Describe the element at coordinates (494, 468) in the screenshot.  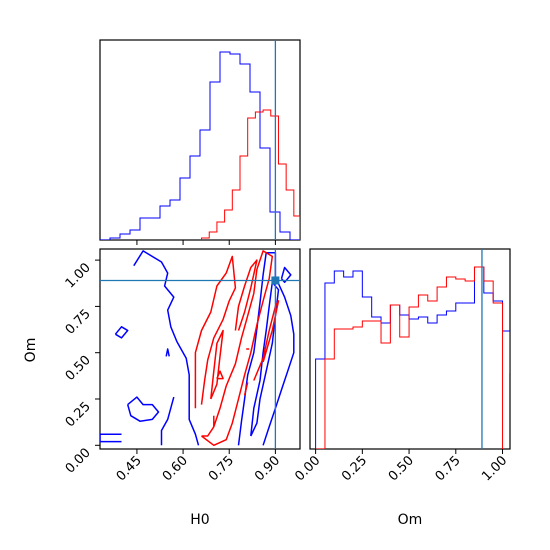
I see `x-tick-label: 1.00` at that location.